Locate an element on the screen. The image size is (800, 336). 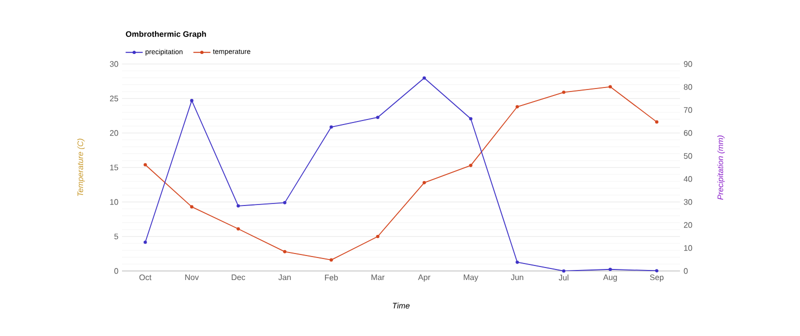
x-tick-label: May is located at coordinates (471, 278).